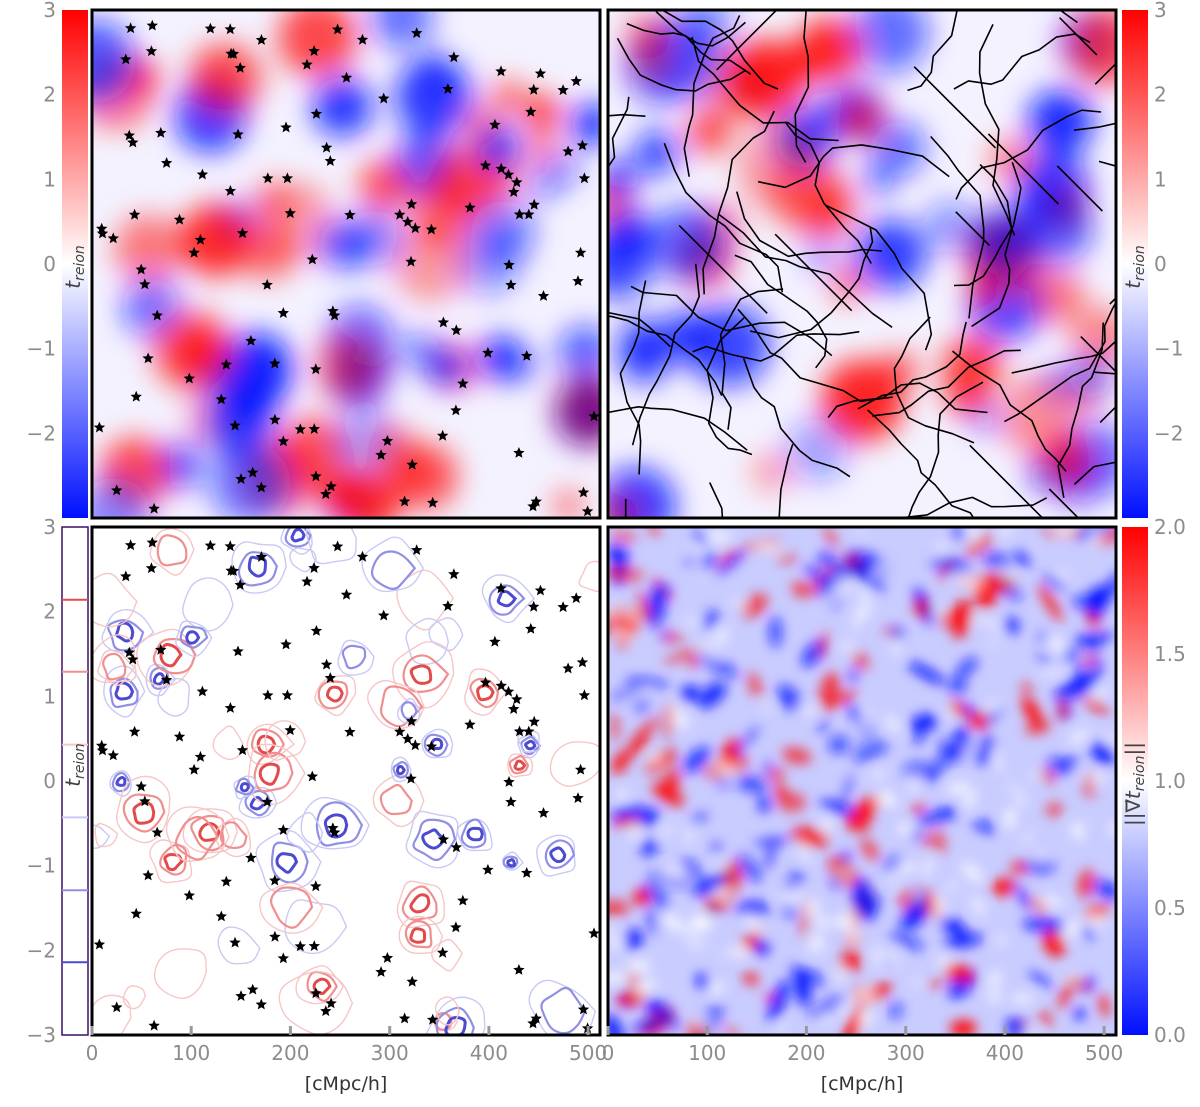 This screenshot has width=1200, height=1107. What do you see at coordinates (49, 696) in the screenshot?
I see `colorbar-bottom-left-tick-label: 1` at bounding box center [49, 696].